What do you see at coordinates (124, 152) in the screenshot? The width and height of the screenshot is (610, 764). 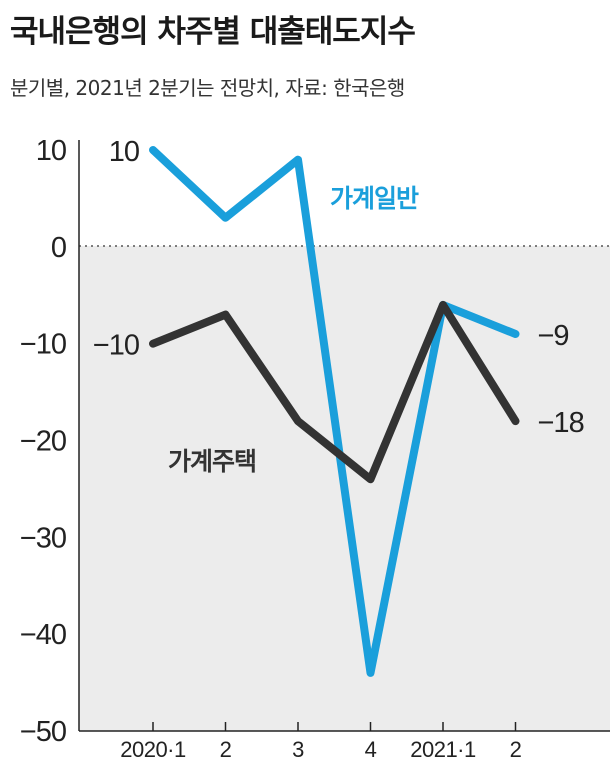 I see `data-value-label: 10` at bounding box center [124, 152].